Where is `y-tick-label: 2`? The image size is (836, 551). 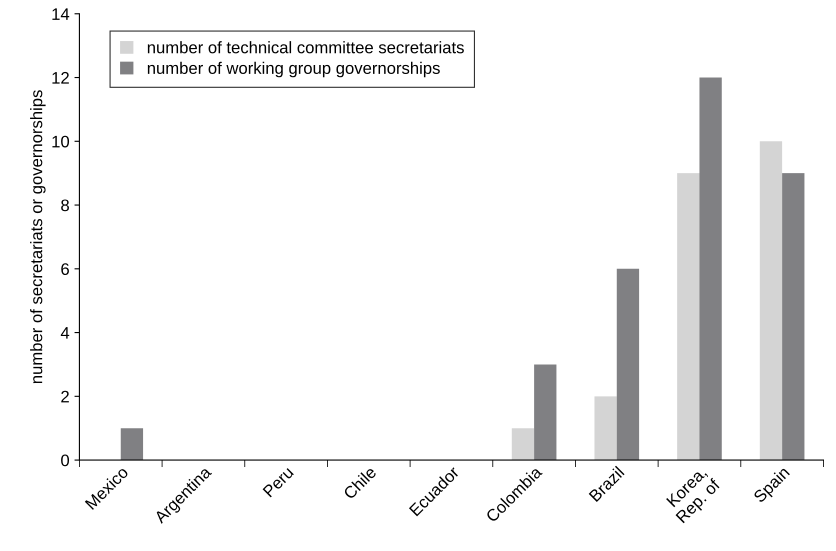 y-tick-label: 2 is located at coordinates (65, 396).